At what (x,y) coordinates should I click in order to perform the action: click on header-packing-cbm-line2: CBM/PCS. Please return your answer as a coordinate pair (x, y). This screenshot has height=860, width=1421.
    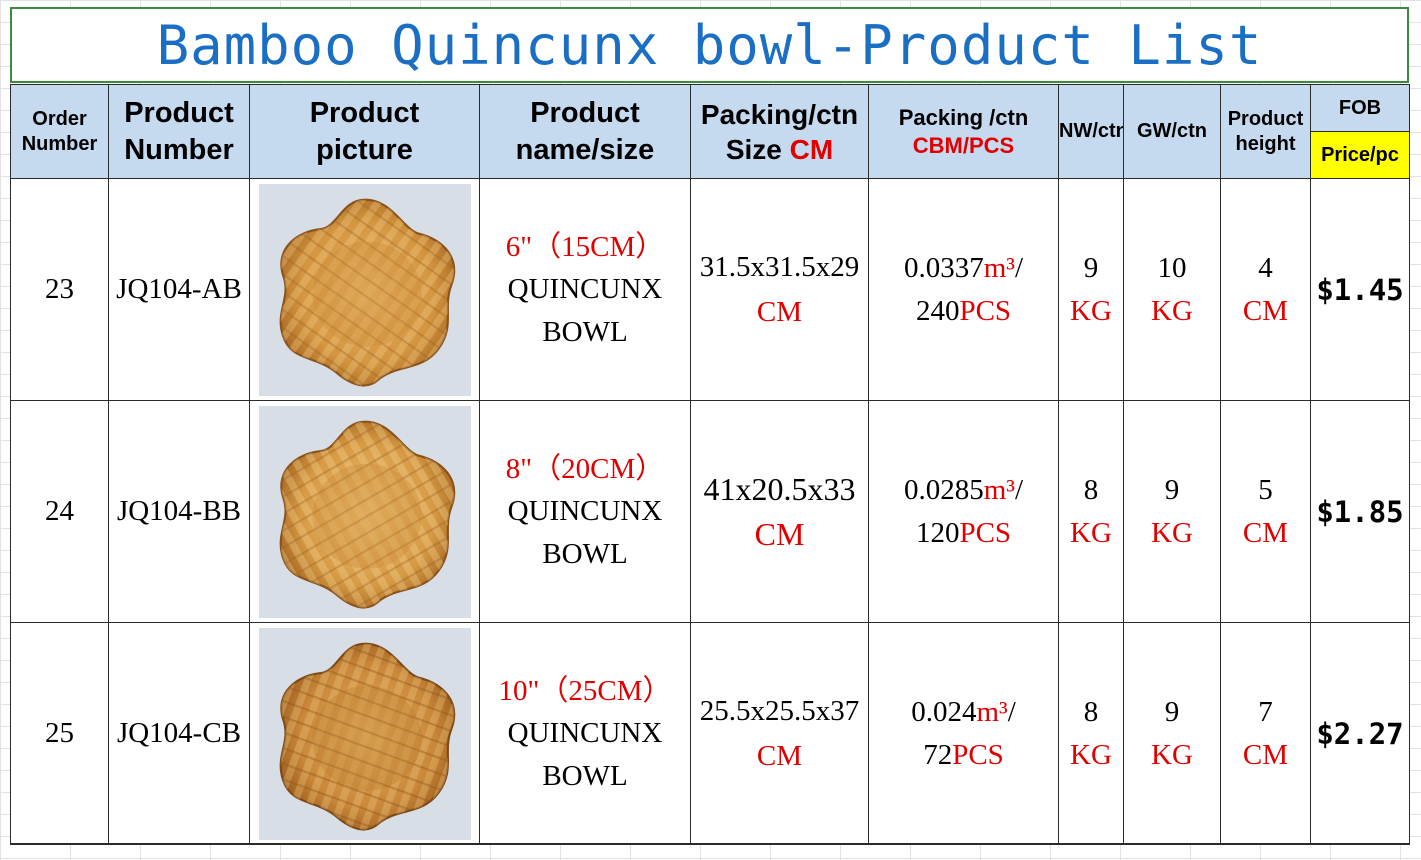
    Looking at the image, I should click on (963, 145).